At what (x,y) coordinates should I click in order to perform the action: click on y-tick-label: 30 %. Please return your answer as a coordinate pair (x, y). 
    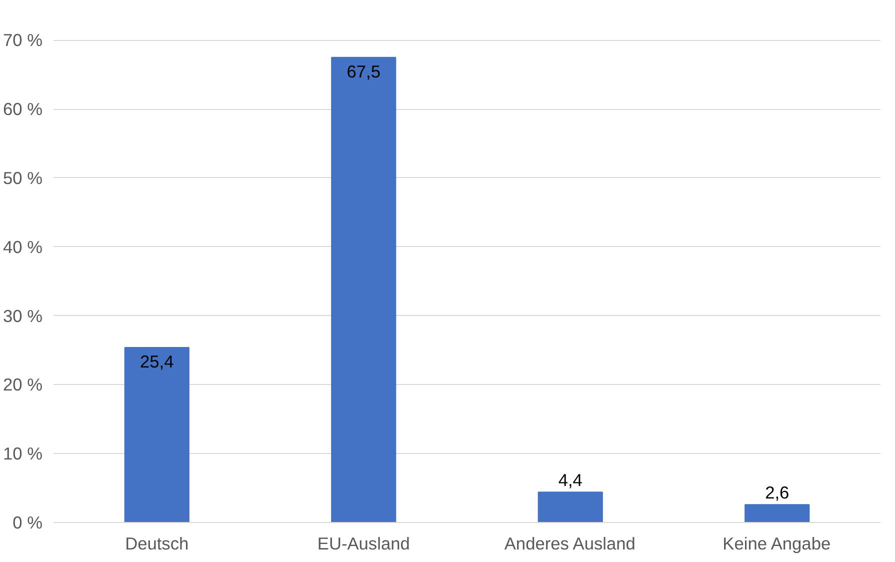
    Looking at the image, I should click on (23, 316).